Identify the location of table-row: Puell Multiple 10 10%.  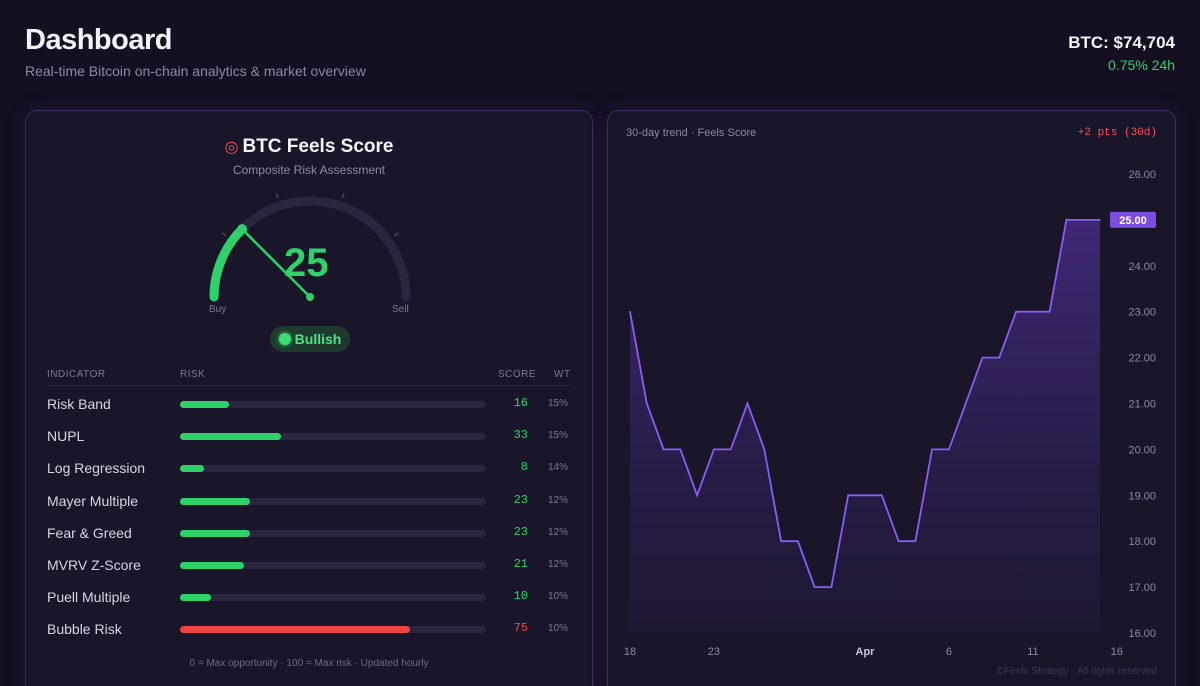
(309, 598).